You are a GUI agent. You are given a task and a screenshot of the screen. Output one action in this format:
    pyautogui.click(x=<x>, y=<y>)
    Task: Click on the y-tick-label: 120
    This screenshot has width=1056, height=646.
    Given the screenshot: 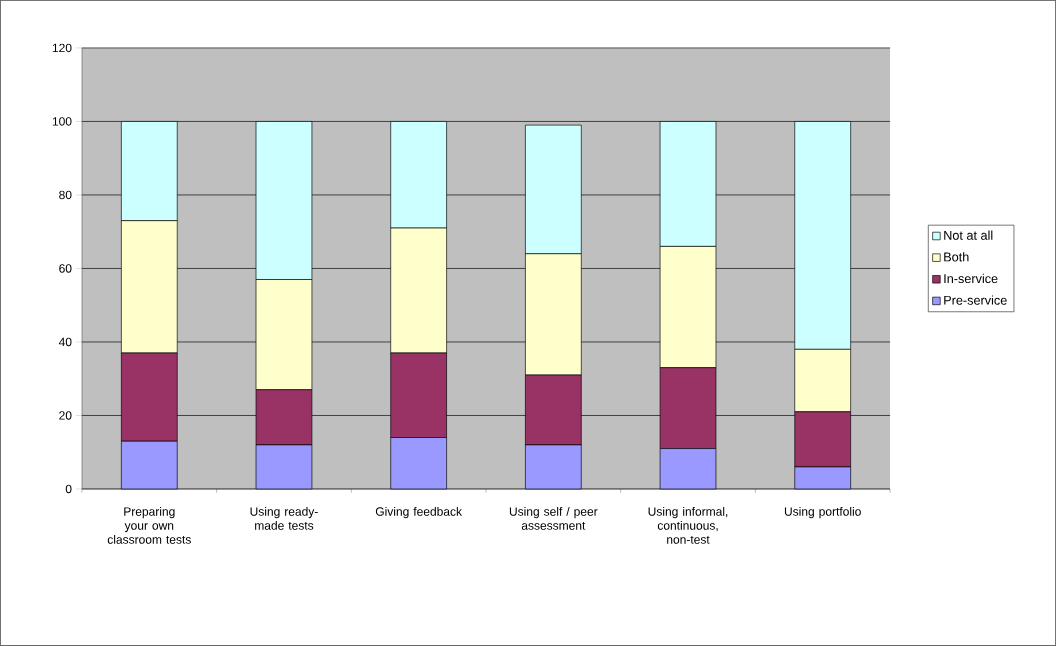 What is the action you would take?
    pyautogui.click(x=62, y=48)
    